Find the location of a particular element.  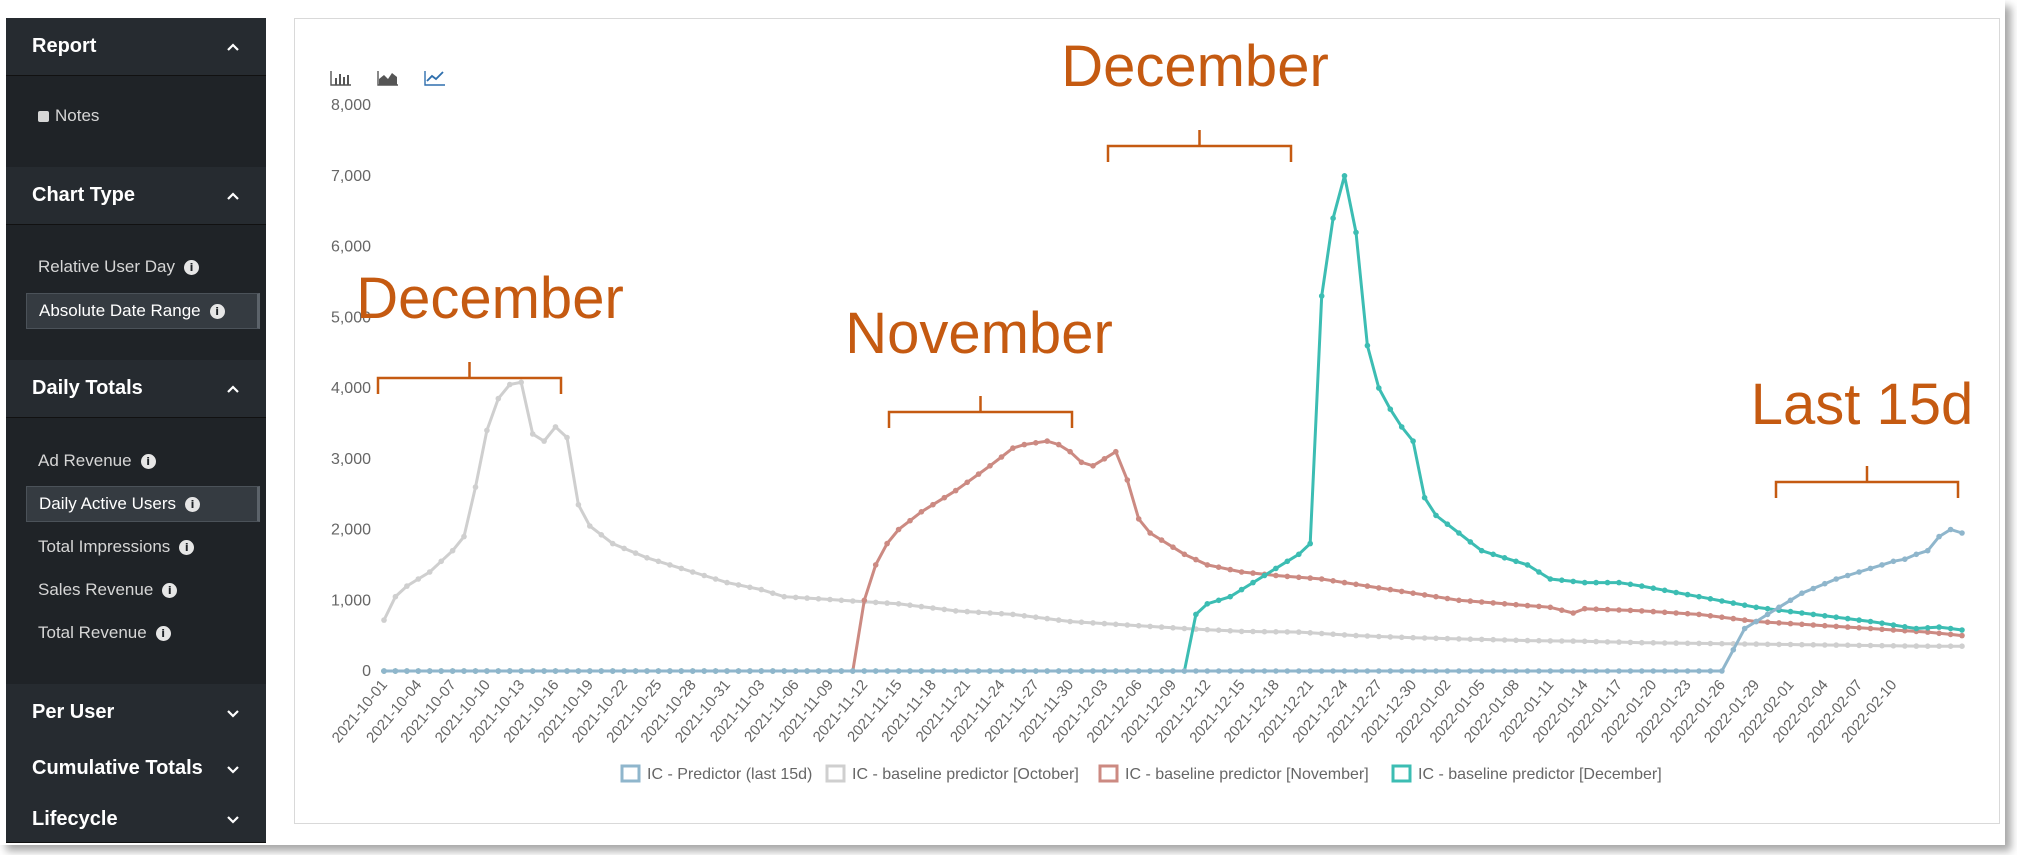

section-cumulative-totals-header: Cumulative Totals is located at coordinates (136, 769).